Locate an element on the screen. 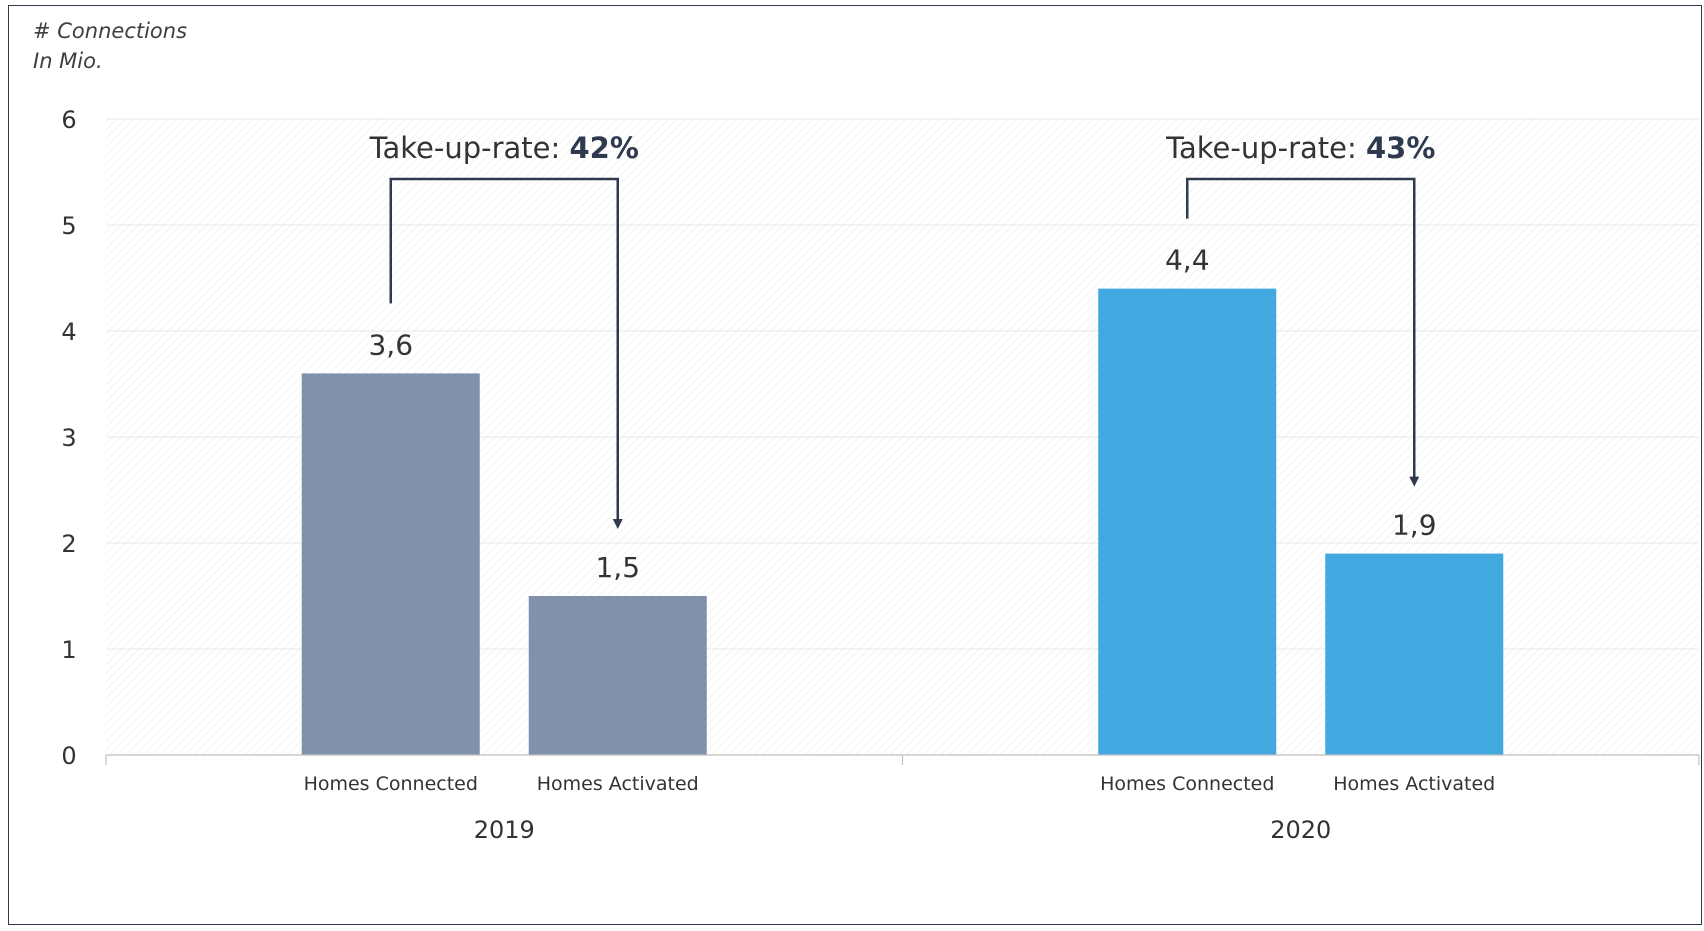 The height and width of the screenshot is (931, 1704). bar-value-label: 3,6 is located at coordinates (390, 344).